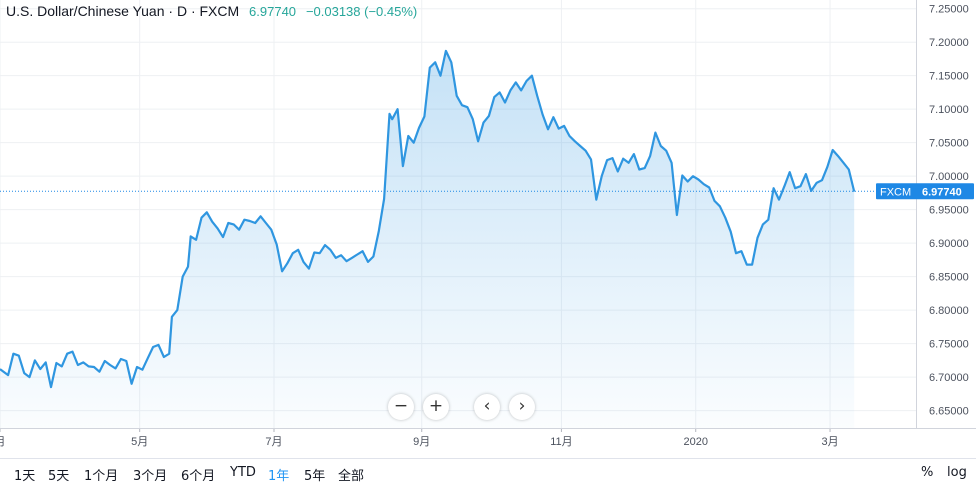 The image size is (976, 484). Describe the element at coordinates (927, 472) in the screenshot. I see `percent-scale-button: %` at that location.